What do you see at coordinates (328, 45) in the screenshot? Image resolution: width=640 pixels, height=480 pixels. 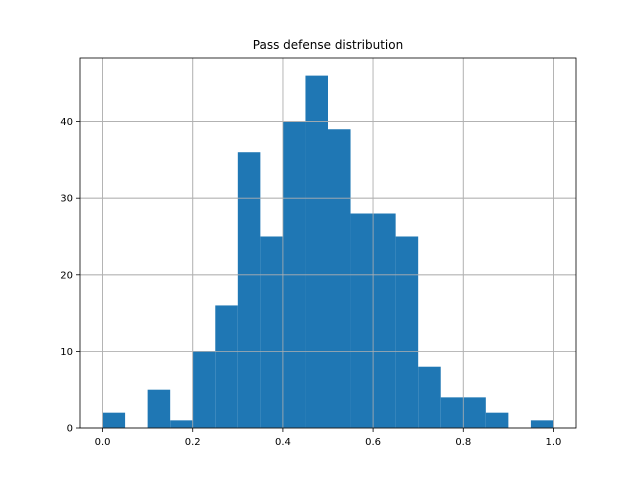 I see `chart-title: Pass defense distribution` at bounding box center [328, 45].